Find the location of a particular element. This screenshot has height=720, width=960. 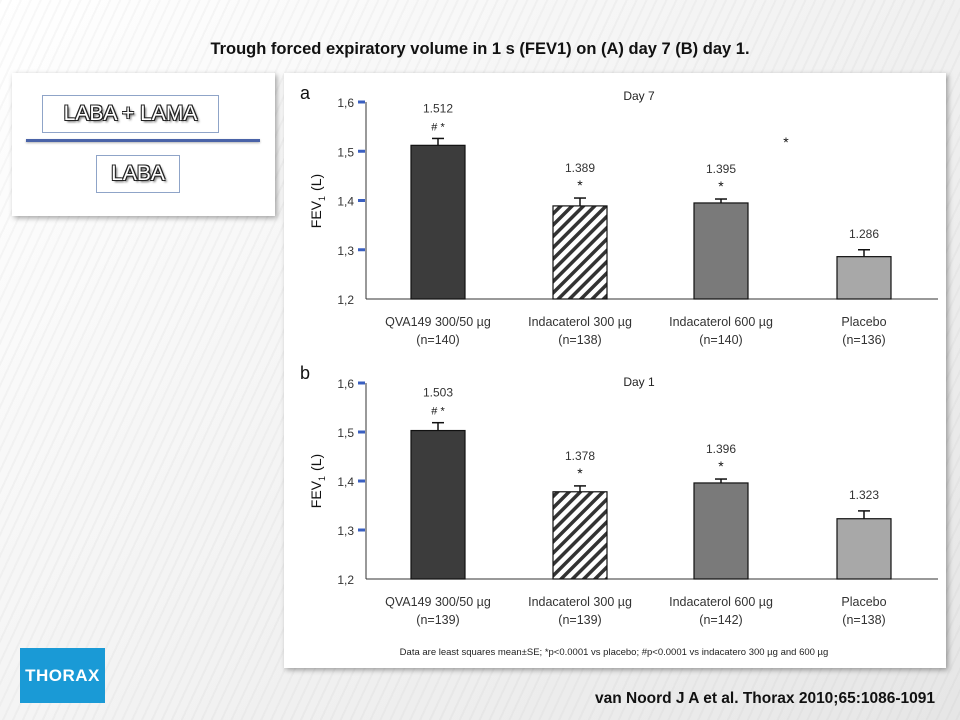

panel-a-significance: # * is located at coordinates (438, 127).